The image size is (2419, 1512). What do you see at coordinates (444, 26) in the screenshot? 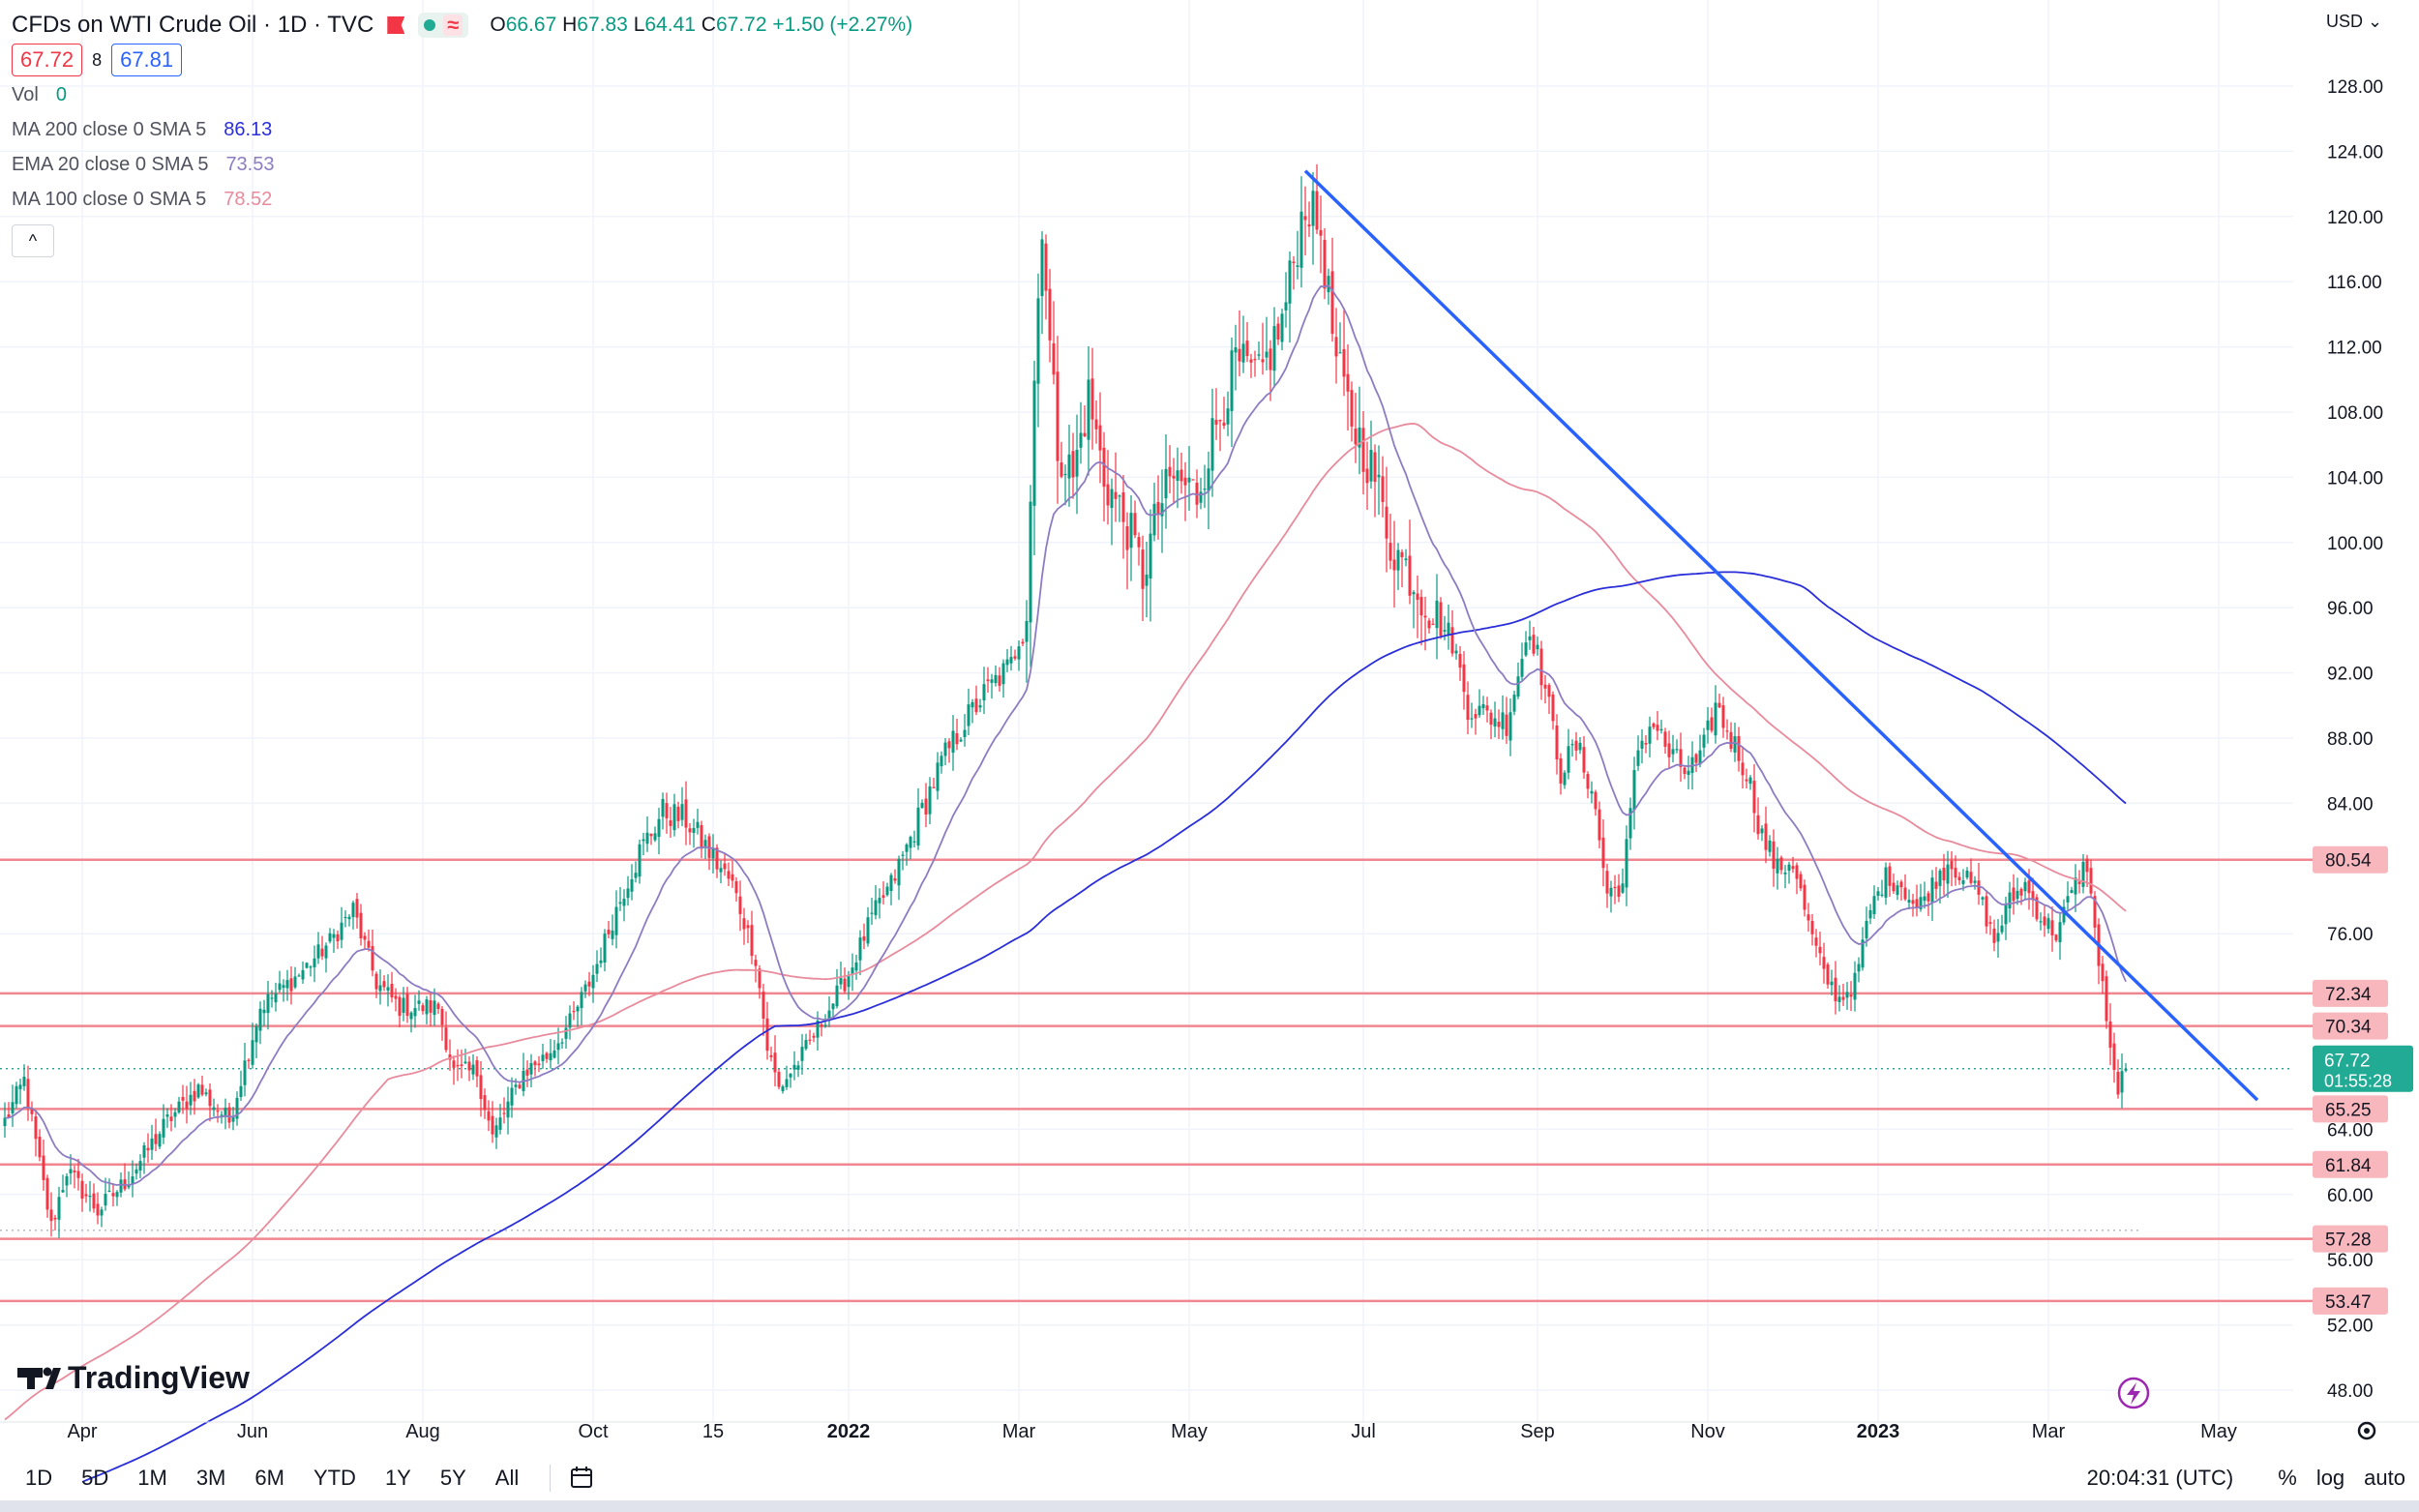
I see `status-pill: ≈` at bounding box center [444, 26].